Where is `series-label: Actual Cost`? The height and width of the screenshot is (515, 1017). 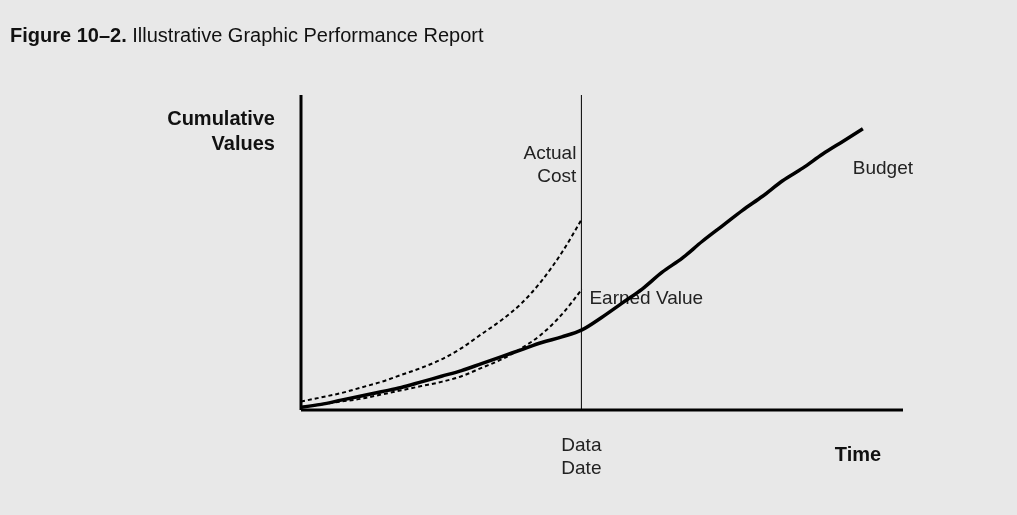 series-label: Actual Cost is located at coordinates (550, 164).